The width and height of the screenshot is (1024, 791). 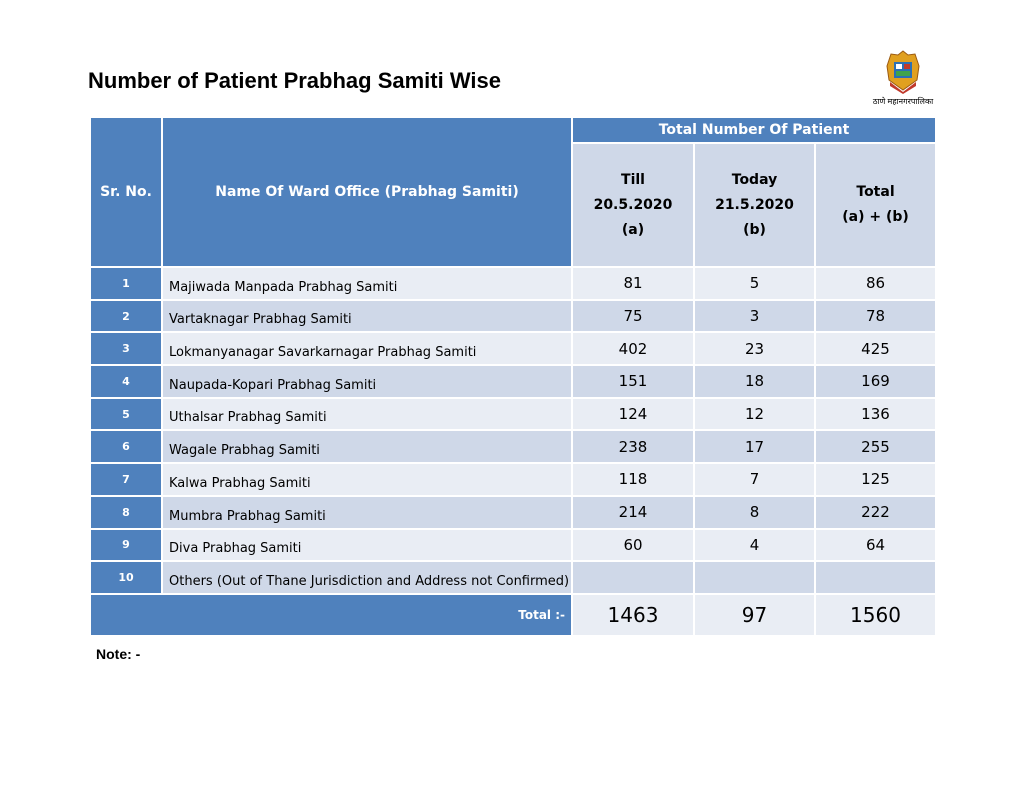 What do you see at coordinates (126, 545) in the screenshot?
I see `sr-no-cell: 9` at bounding box center [126, 545].